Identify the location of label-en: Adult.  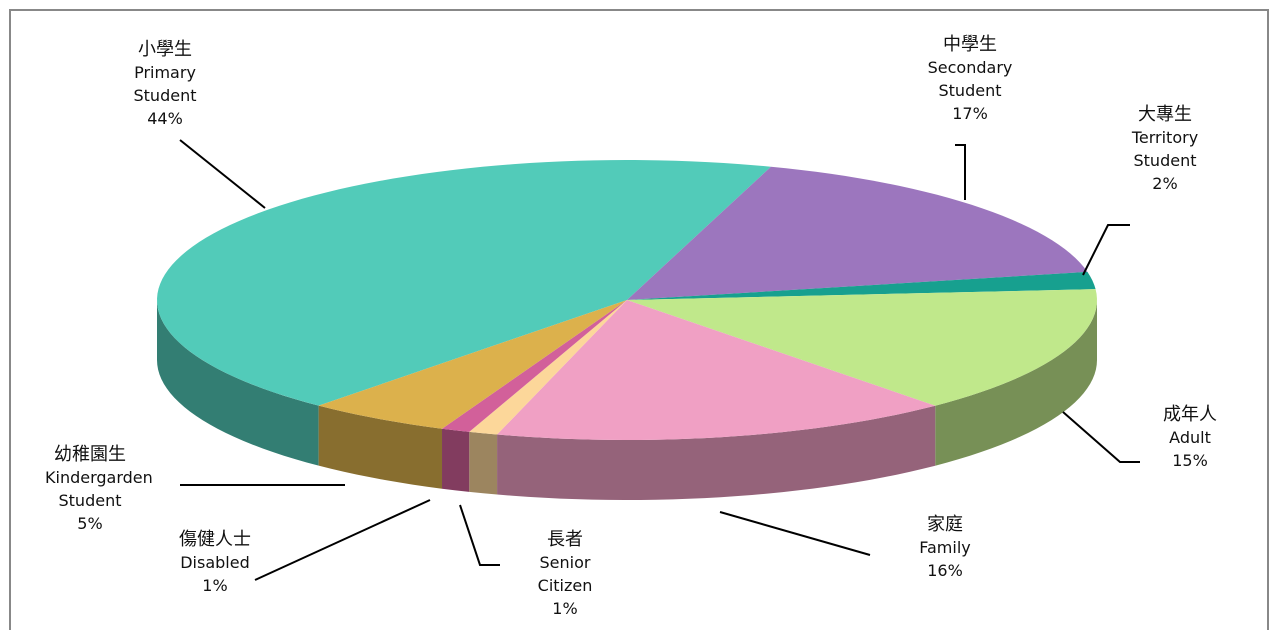
(1190, 437).